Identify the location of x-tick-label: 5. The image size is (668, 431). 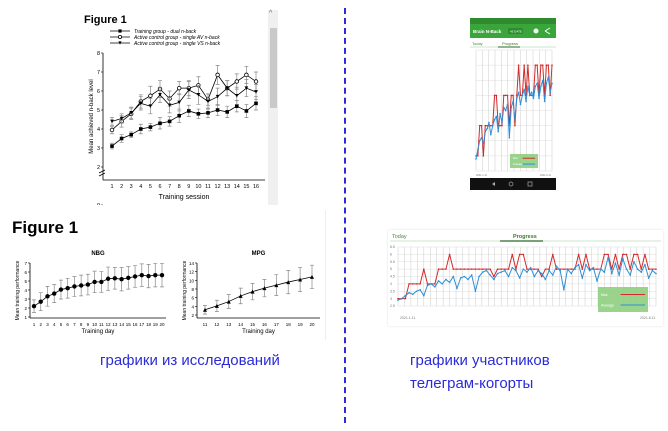
(61, 324).